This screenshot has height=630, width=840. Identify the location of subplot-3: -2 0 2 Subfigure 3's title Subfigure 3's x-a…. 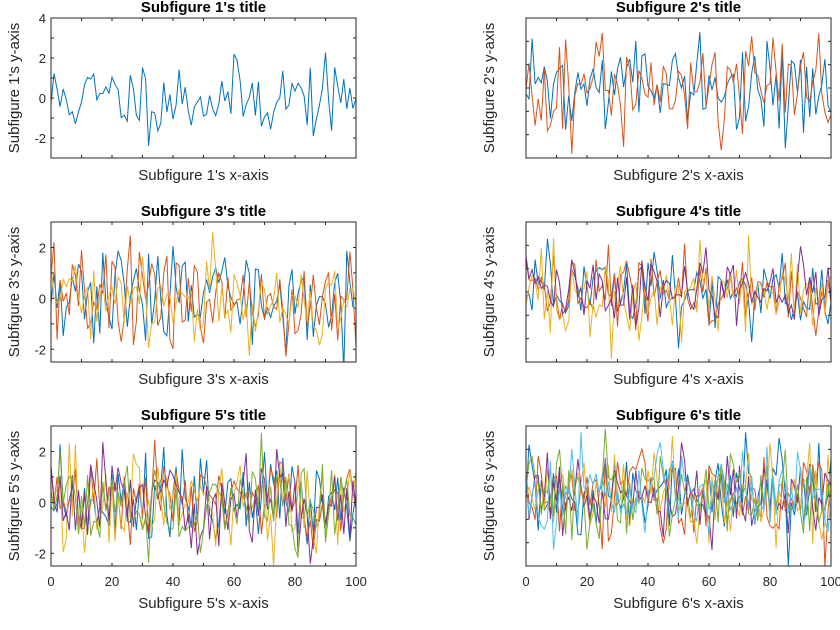
(181, 295).